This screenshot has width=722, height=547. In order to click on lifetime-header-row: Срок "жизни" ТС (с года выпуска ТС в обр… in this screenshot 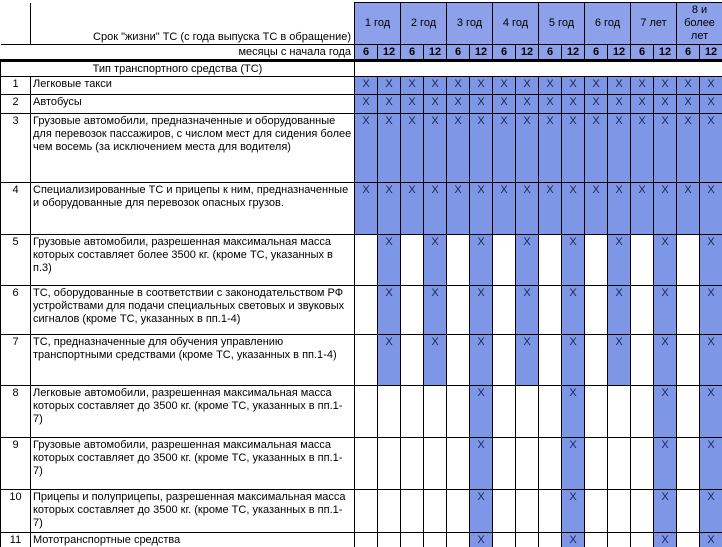, I will do `click(361, 23)`.